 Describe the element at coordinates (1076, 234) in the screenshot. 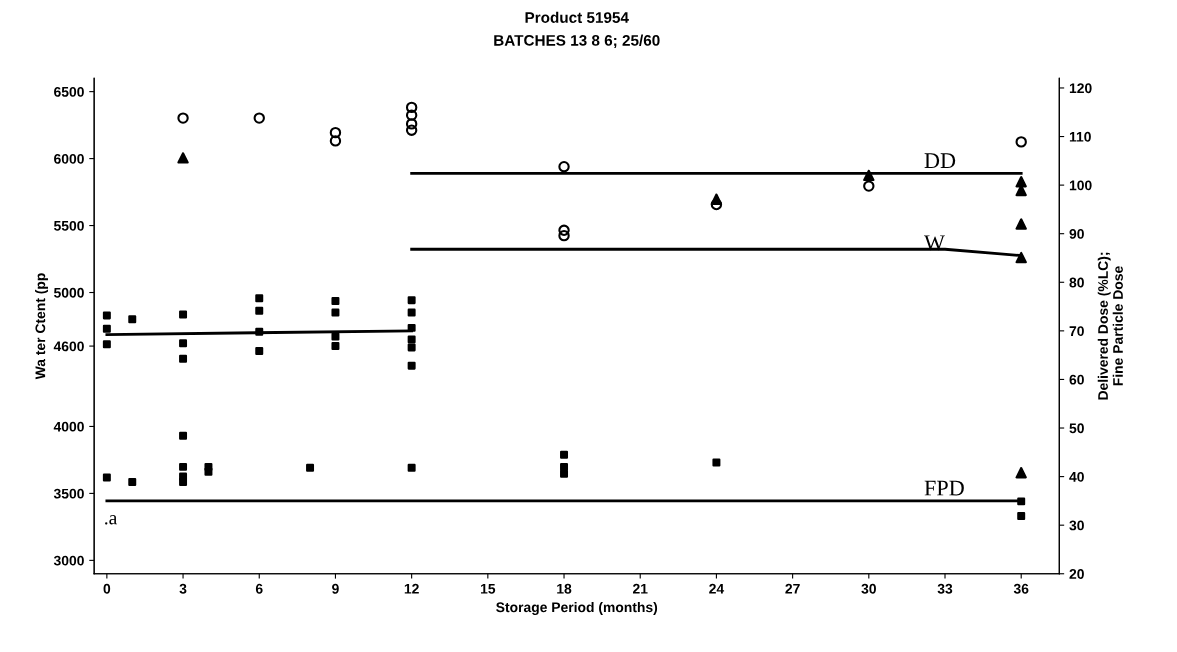

I see `y2-tick-label: 90` at that location.